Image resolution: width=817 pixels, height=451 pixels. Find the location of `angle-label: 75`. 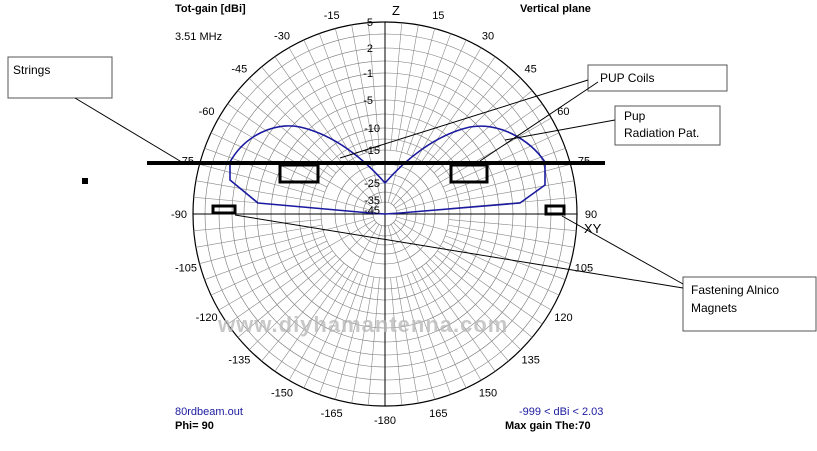

angle-label: 75 is located at coordinates (584, 162).